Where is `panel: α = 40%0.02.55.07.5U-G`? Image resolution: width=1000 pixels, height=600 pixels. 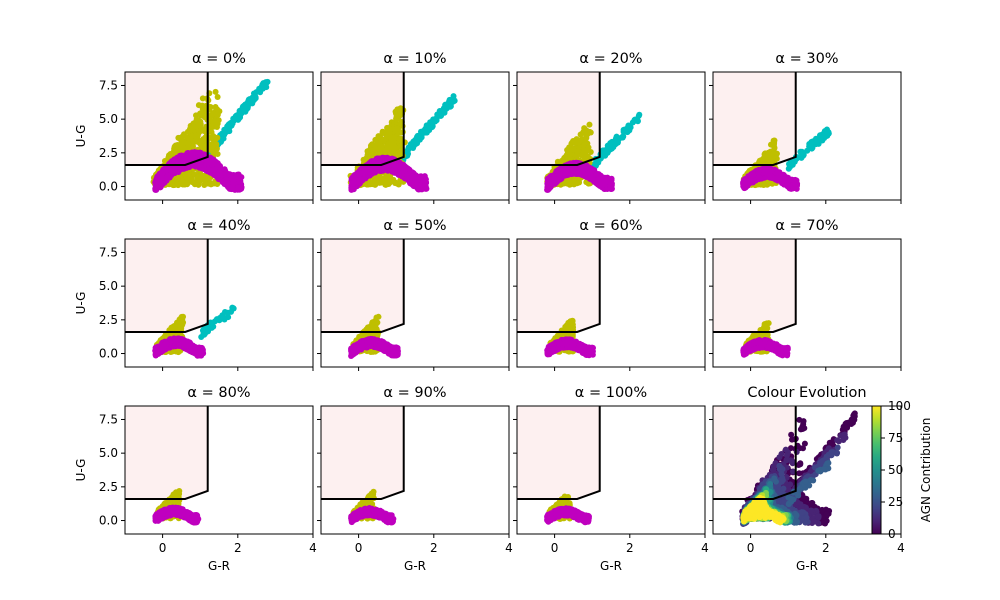
panel: α = 40%0.02.55.07.5U-G is located at coordinates (194, 294).